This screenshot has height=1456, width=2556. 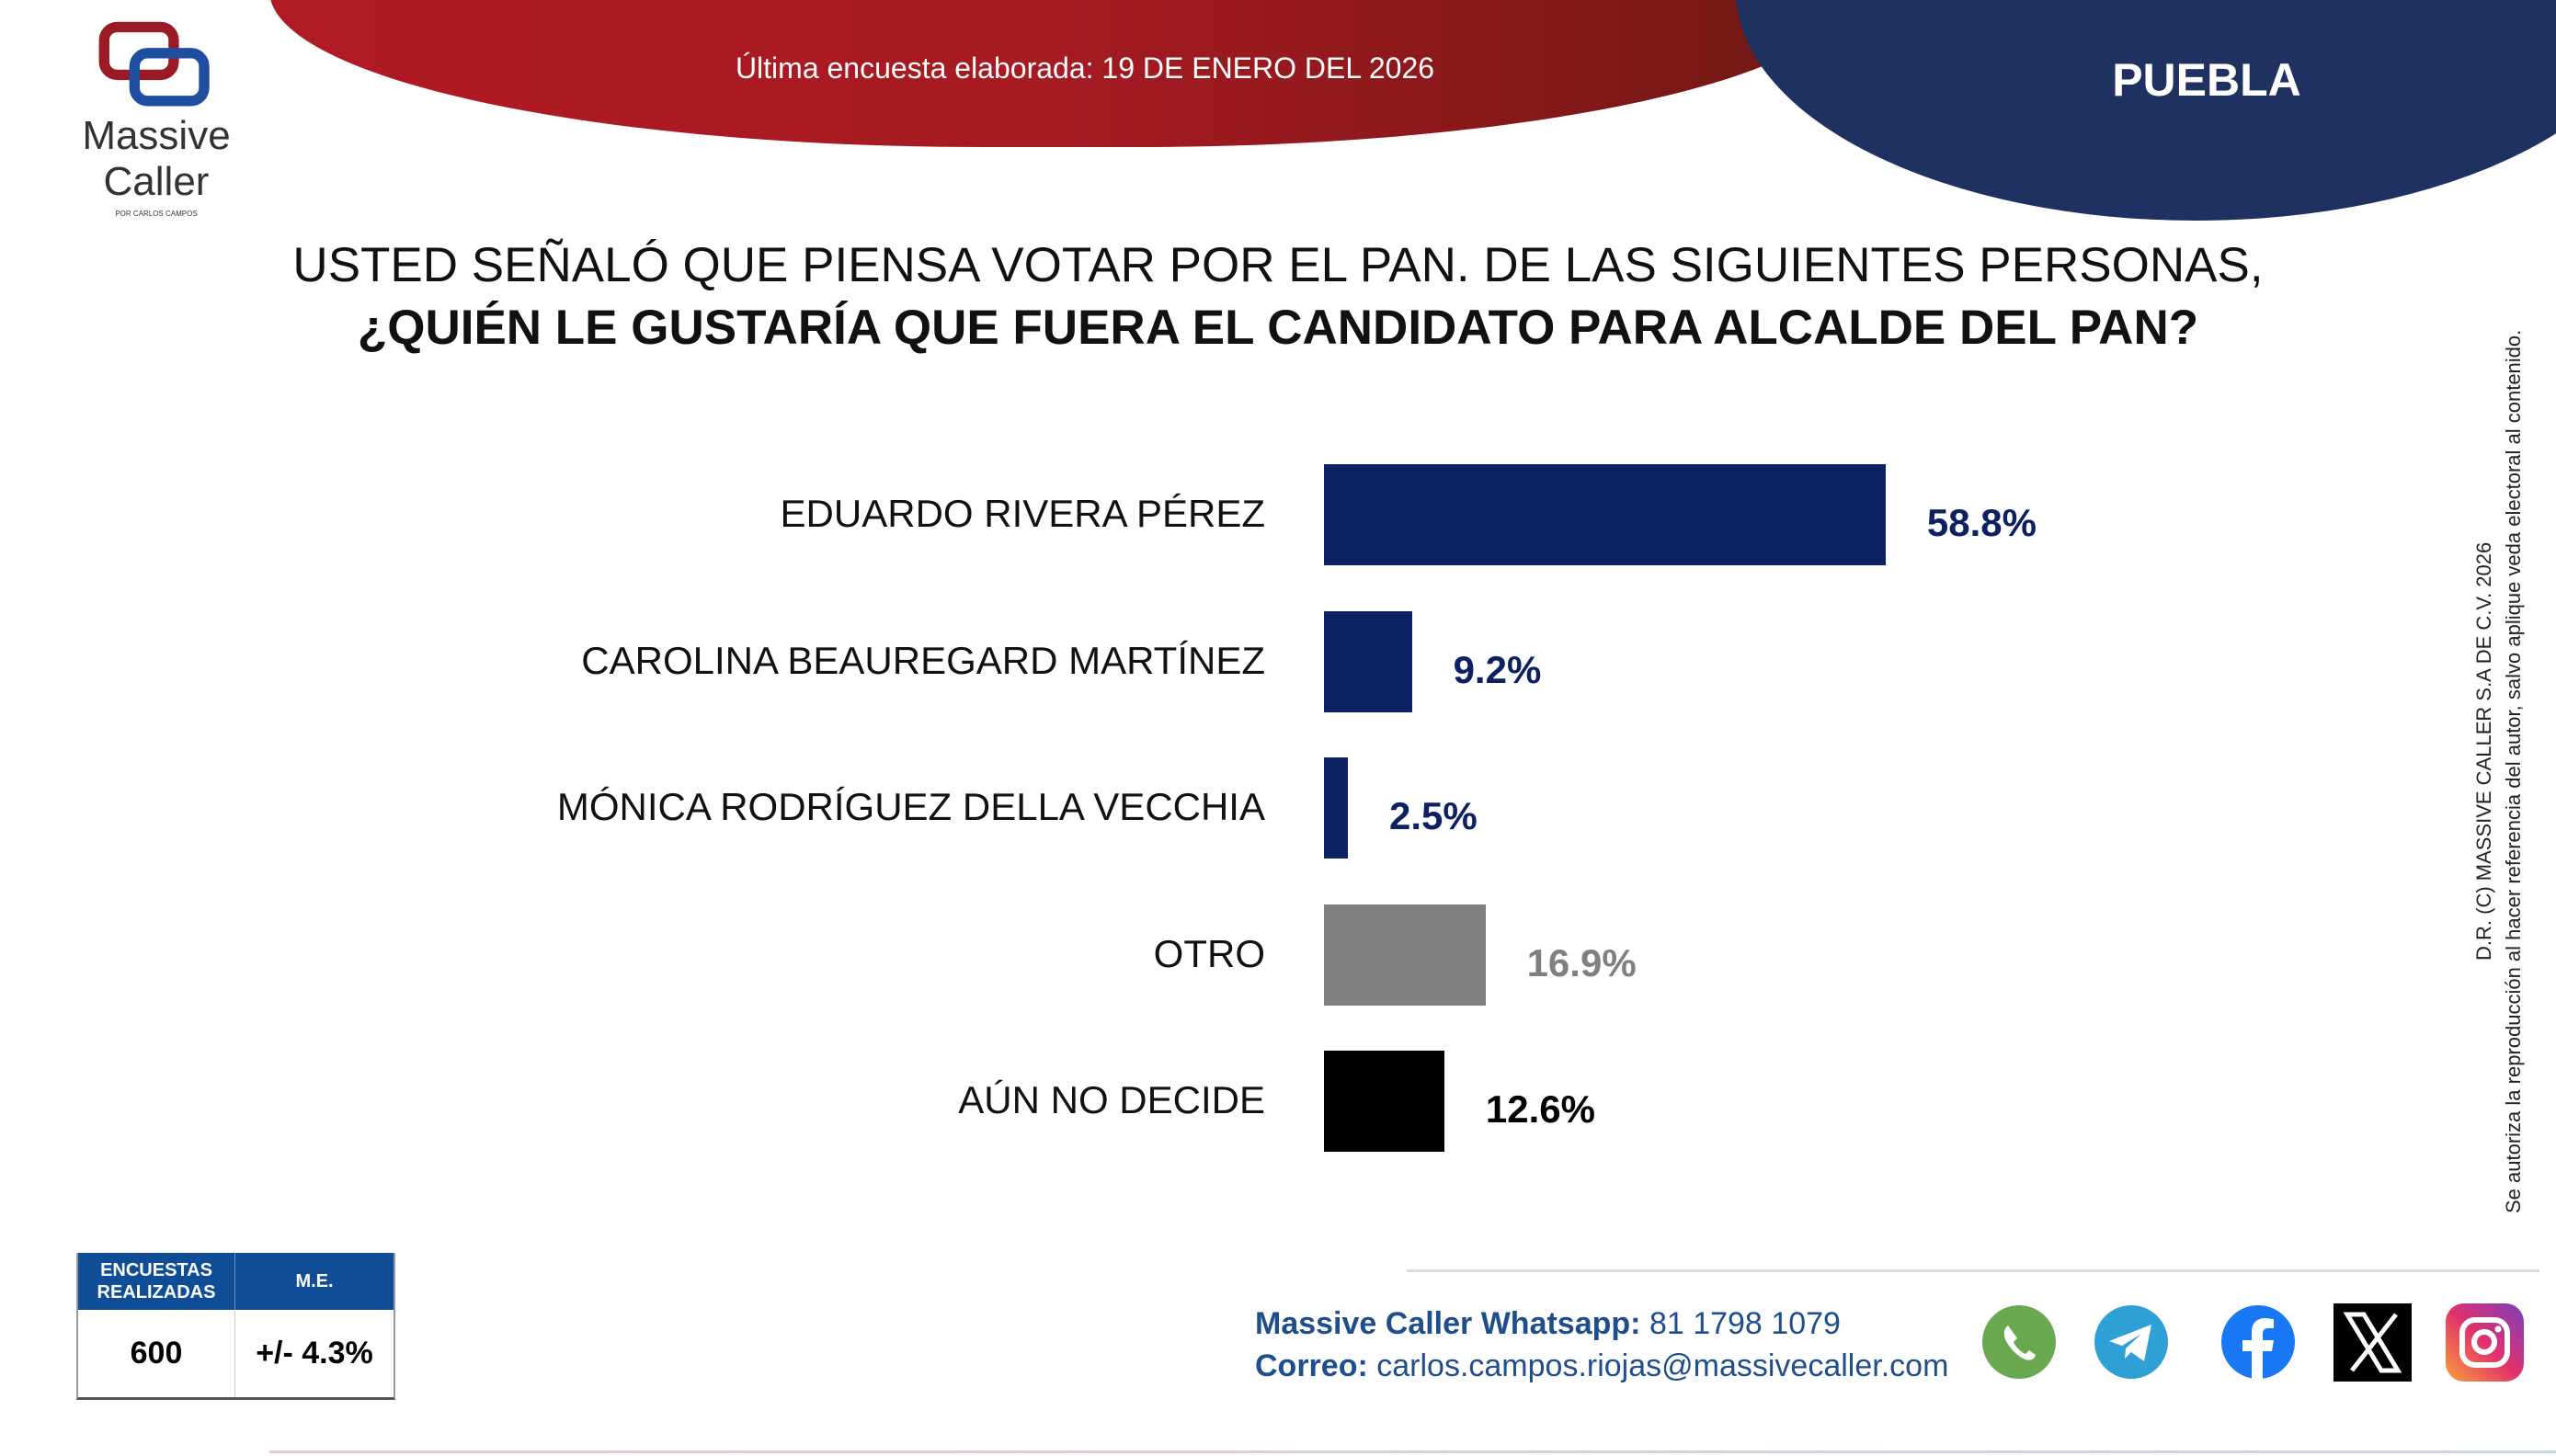 I want to click on facebook-icon, so click(x=2258, y=1342).